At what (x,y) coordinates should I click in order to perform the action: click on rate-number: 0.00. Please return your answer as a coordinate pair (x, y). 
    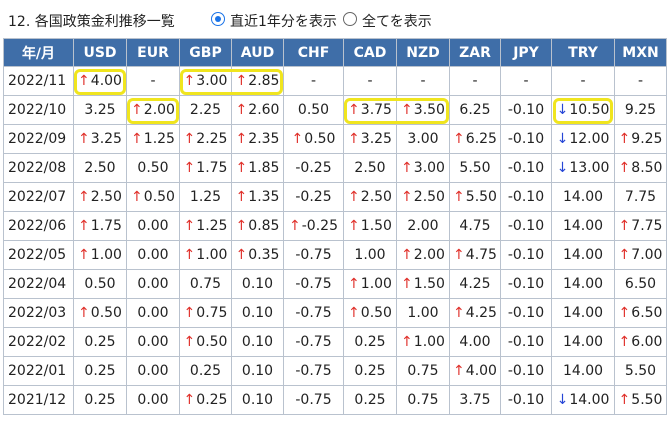
    Looking at the image, I should click on (153, 342).